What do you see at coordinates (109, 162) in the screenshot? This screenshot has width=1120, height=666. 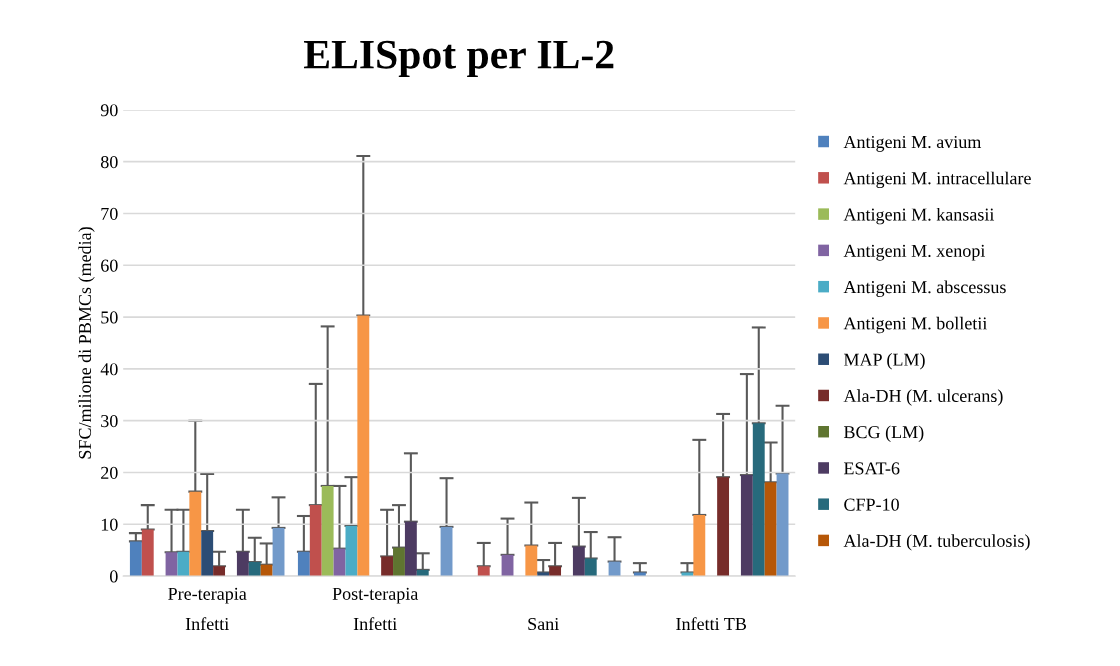 I see `y-tick-label: 80` at bounding box center [109, 162].